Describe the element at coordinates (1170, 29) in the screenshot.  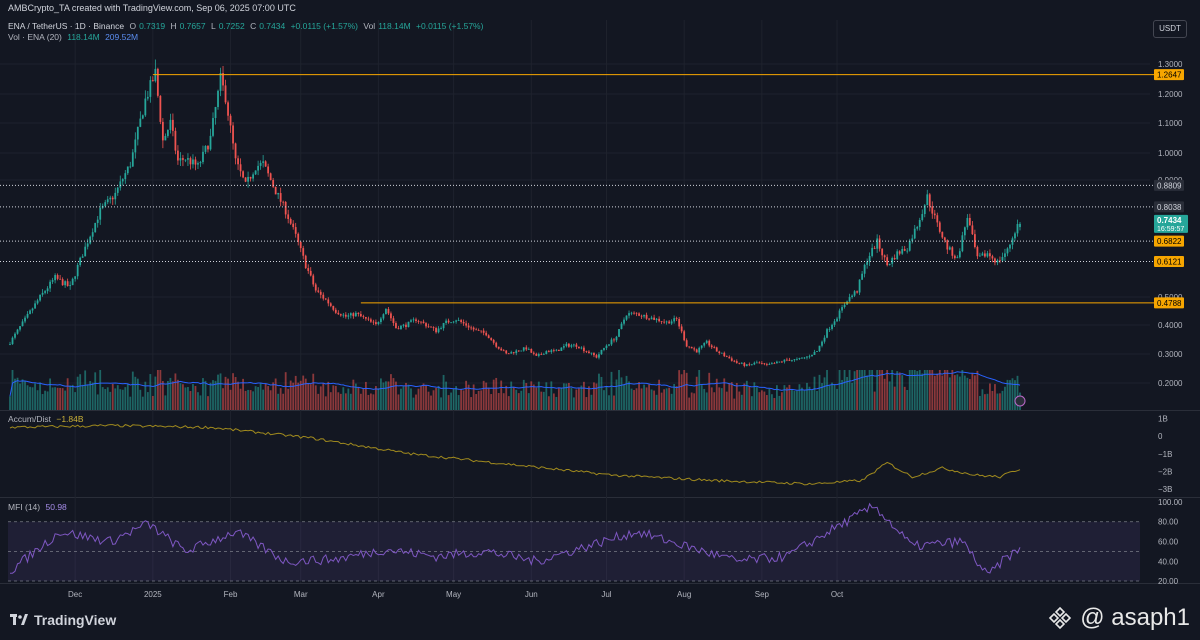
I see `currency-button: USDT` at that location.